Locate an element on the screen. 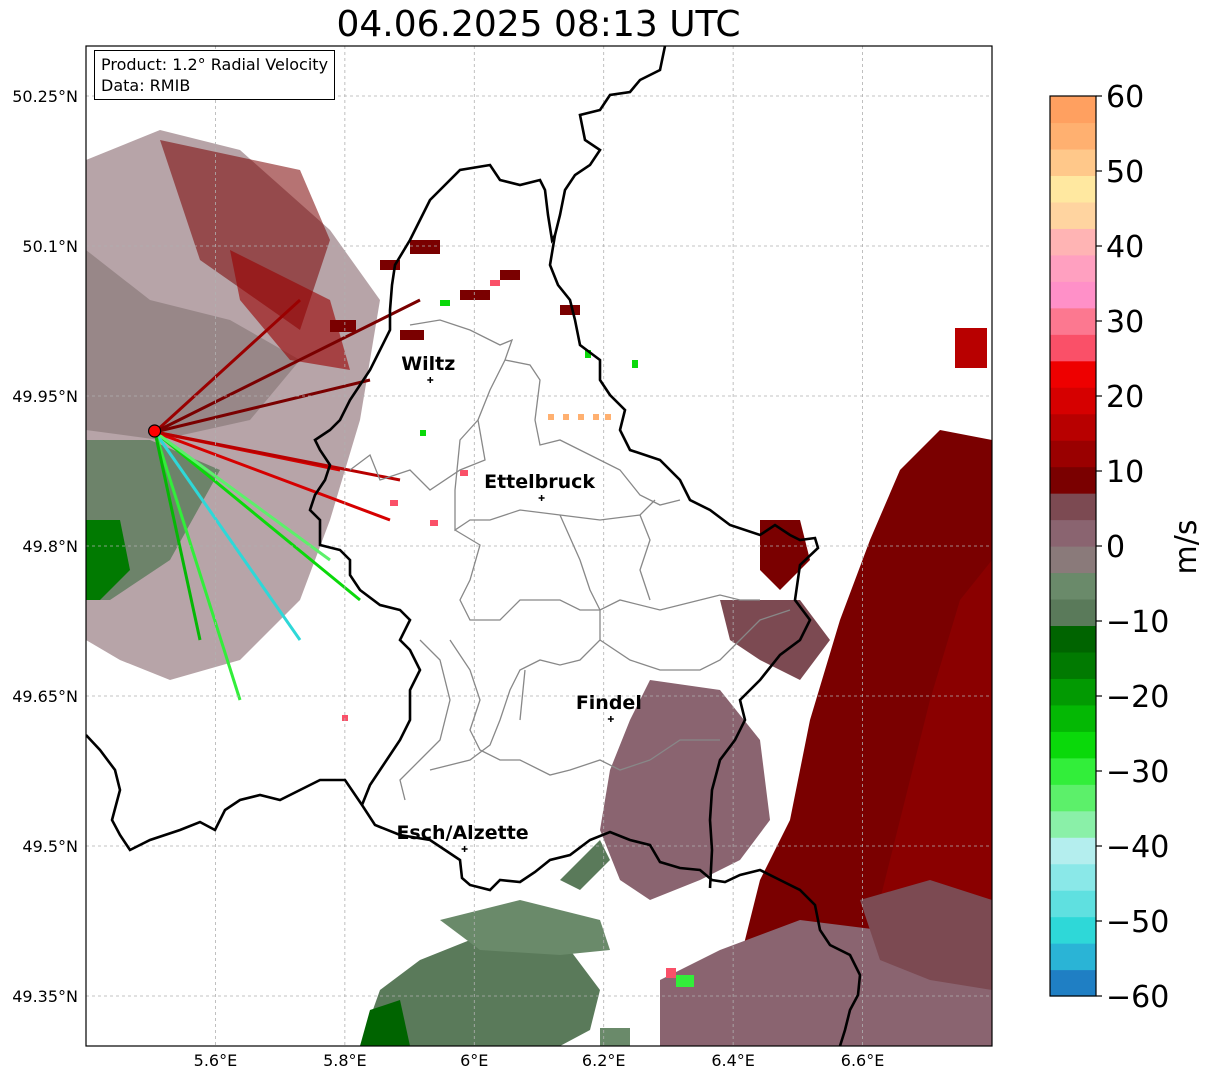 This screenshot has height=1081, width=1207. city-label: Ettelbruck is located at coordinates (539, 482).